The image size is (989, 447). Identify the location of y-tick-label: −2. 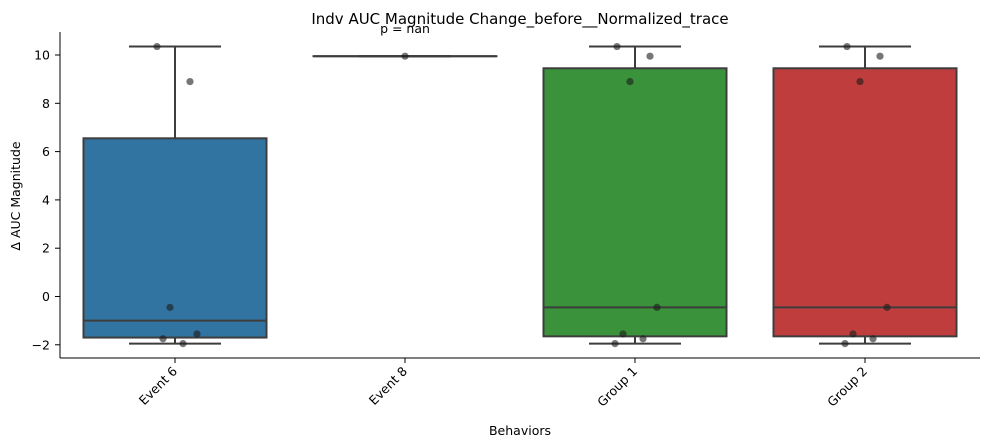
(41, 344).